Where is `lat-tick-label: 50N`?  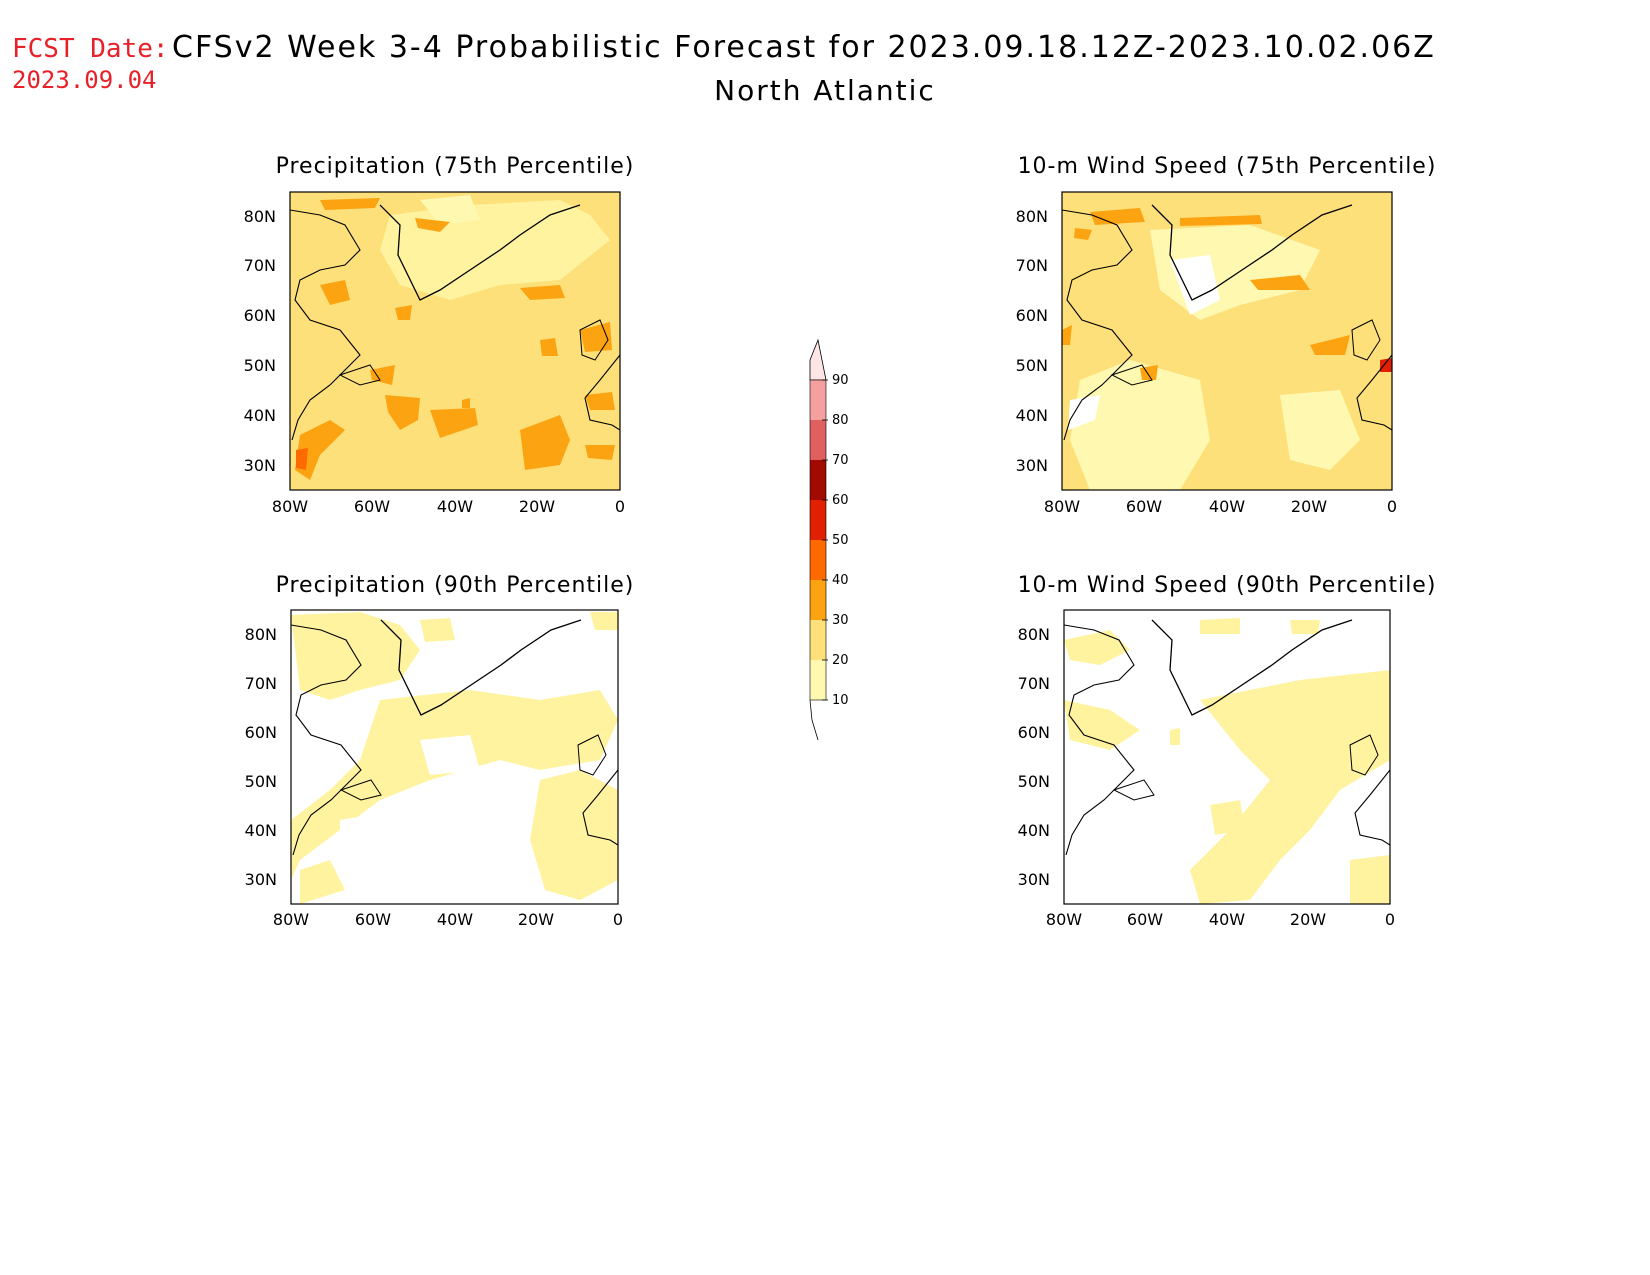
lat-tick-label: 50N is located at coordinates (260, 365).